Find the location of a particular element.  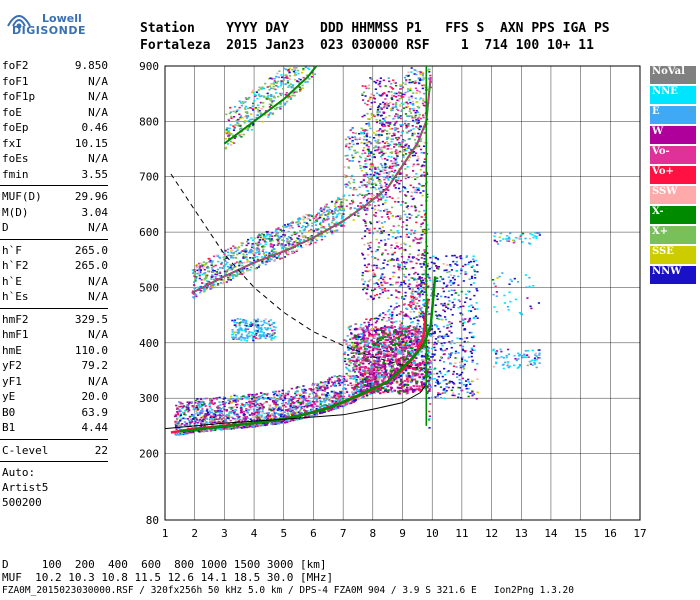

param-name: h`Es is located at coordinates (15, 296).